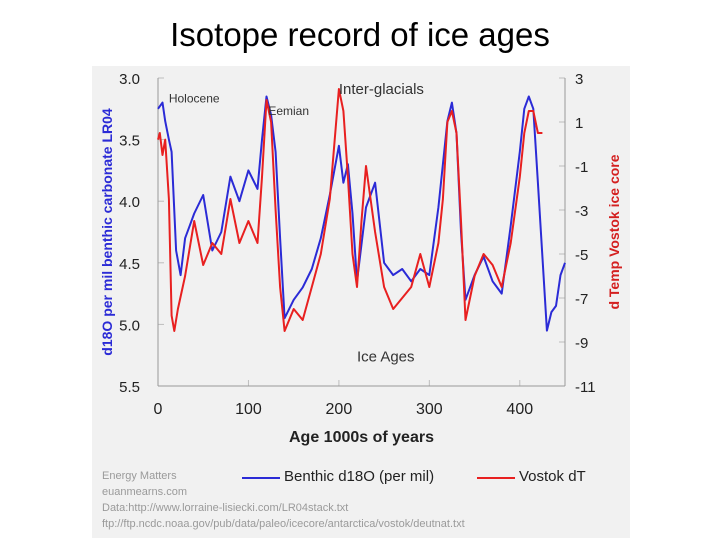 The image size is (720, 540). Describe the element at coordinates (248, 409) in the screenshot. I see `x-tick-label: 100` at that location.